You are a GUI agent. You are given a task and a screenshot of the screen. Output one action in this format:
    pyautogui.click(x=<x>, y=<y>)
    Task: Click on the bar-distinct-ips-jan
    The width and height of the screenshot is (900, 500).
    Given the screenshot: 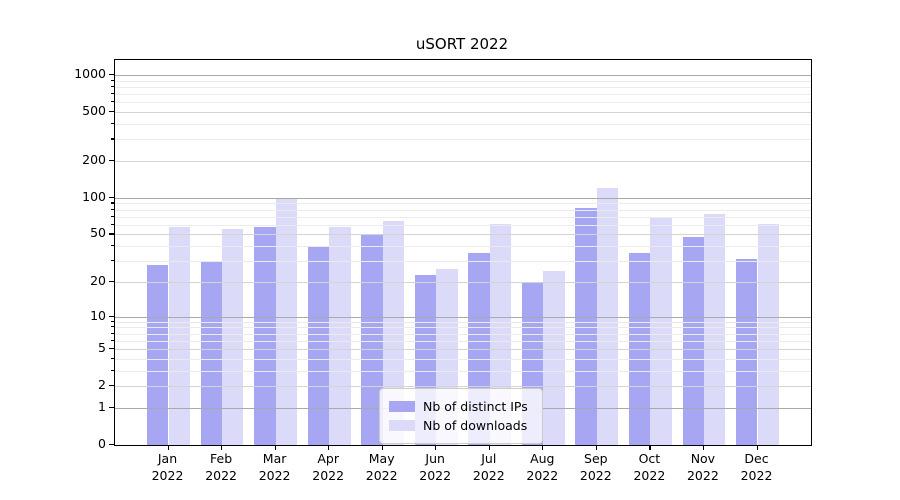 What is the action you would take?
    pyautogui.click(x=158, y=354)
    